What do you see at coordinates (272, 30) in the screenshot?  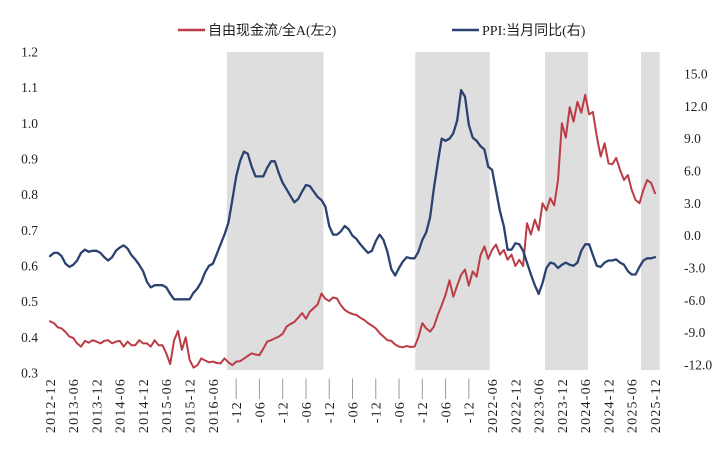 I see `legend-label: 自由现金流/全A(左2)` at bounding box center [272, 30].